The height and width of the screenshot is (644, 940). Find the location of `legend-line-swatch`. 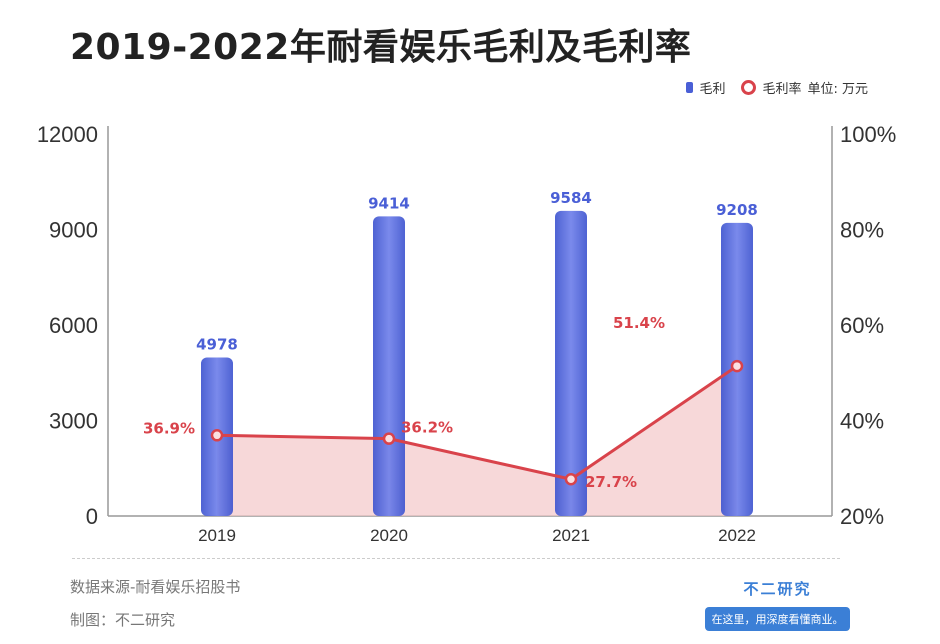

legend-line-swatch is located at coordinates (749, 87).